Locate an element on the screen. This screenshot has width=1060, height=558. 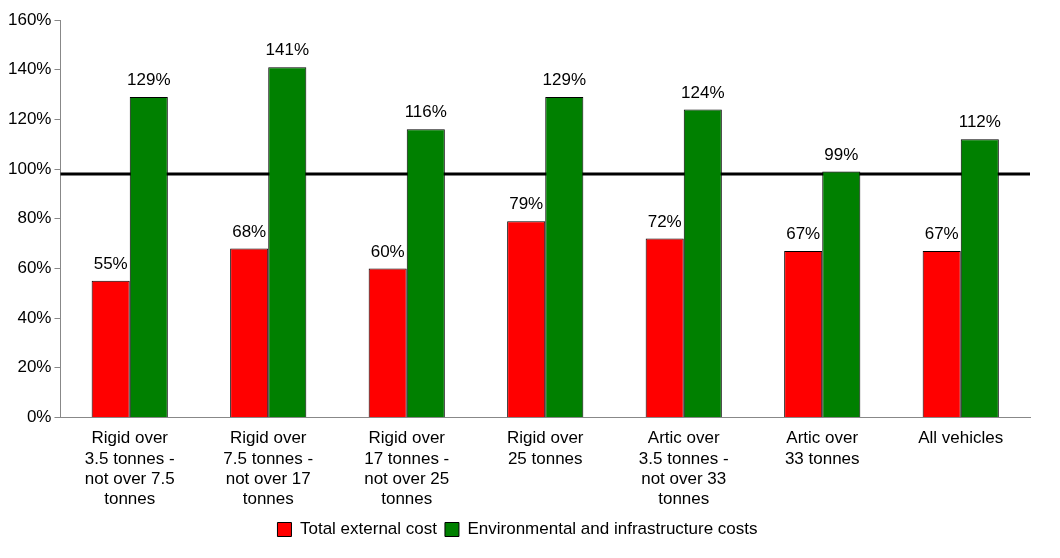
x-tick-label: Rigid over 17 tonnes - not over 25 tonnes is located at coordinates (407, 468).